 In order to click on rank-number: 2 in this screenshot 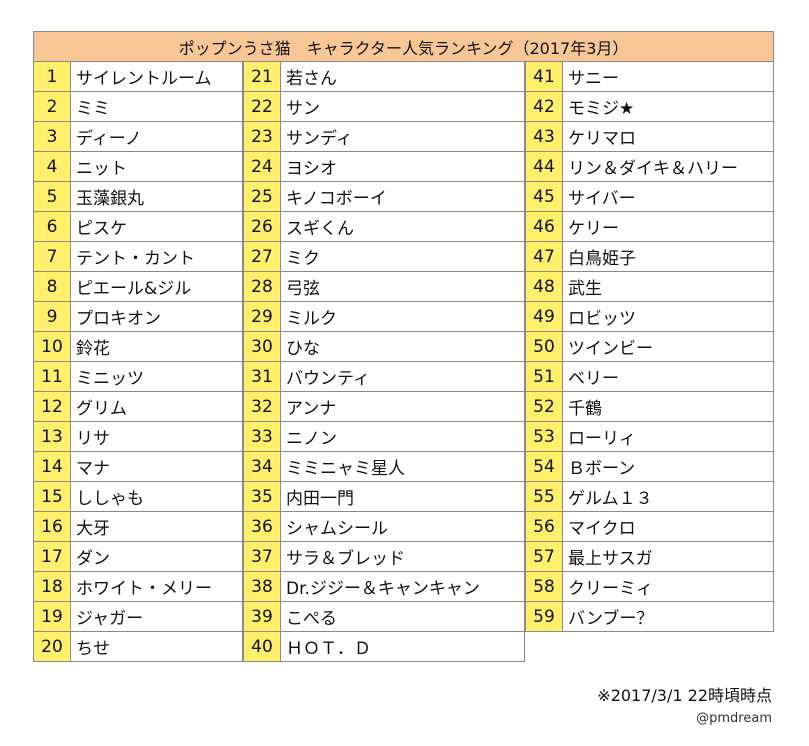, I will do `click(52, 107)`.